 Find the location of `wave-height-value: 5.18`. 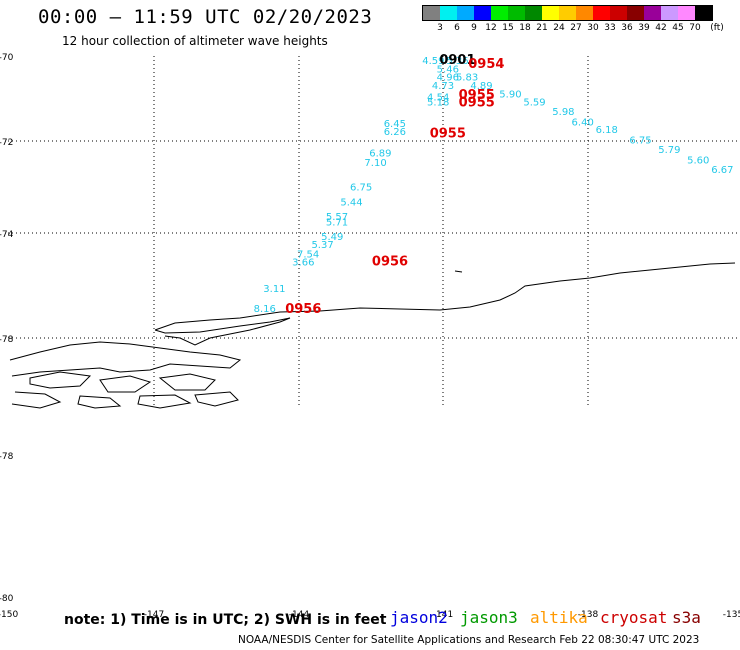

wave-height-value: 5.18 is located at coordinates (438, 102).